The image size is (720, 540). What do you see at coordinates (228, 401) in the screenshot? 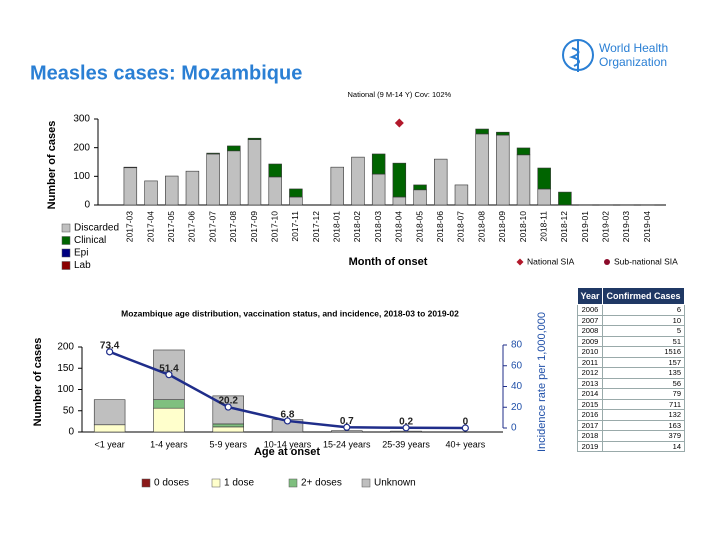
I see `value-label: 20.2` at bounding box center [228, 401].